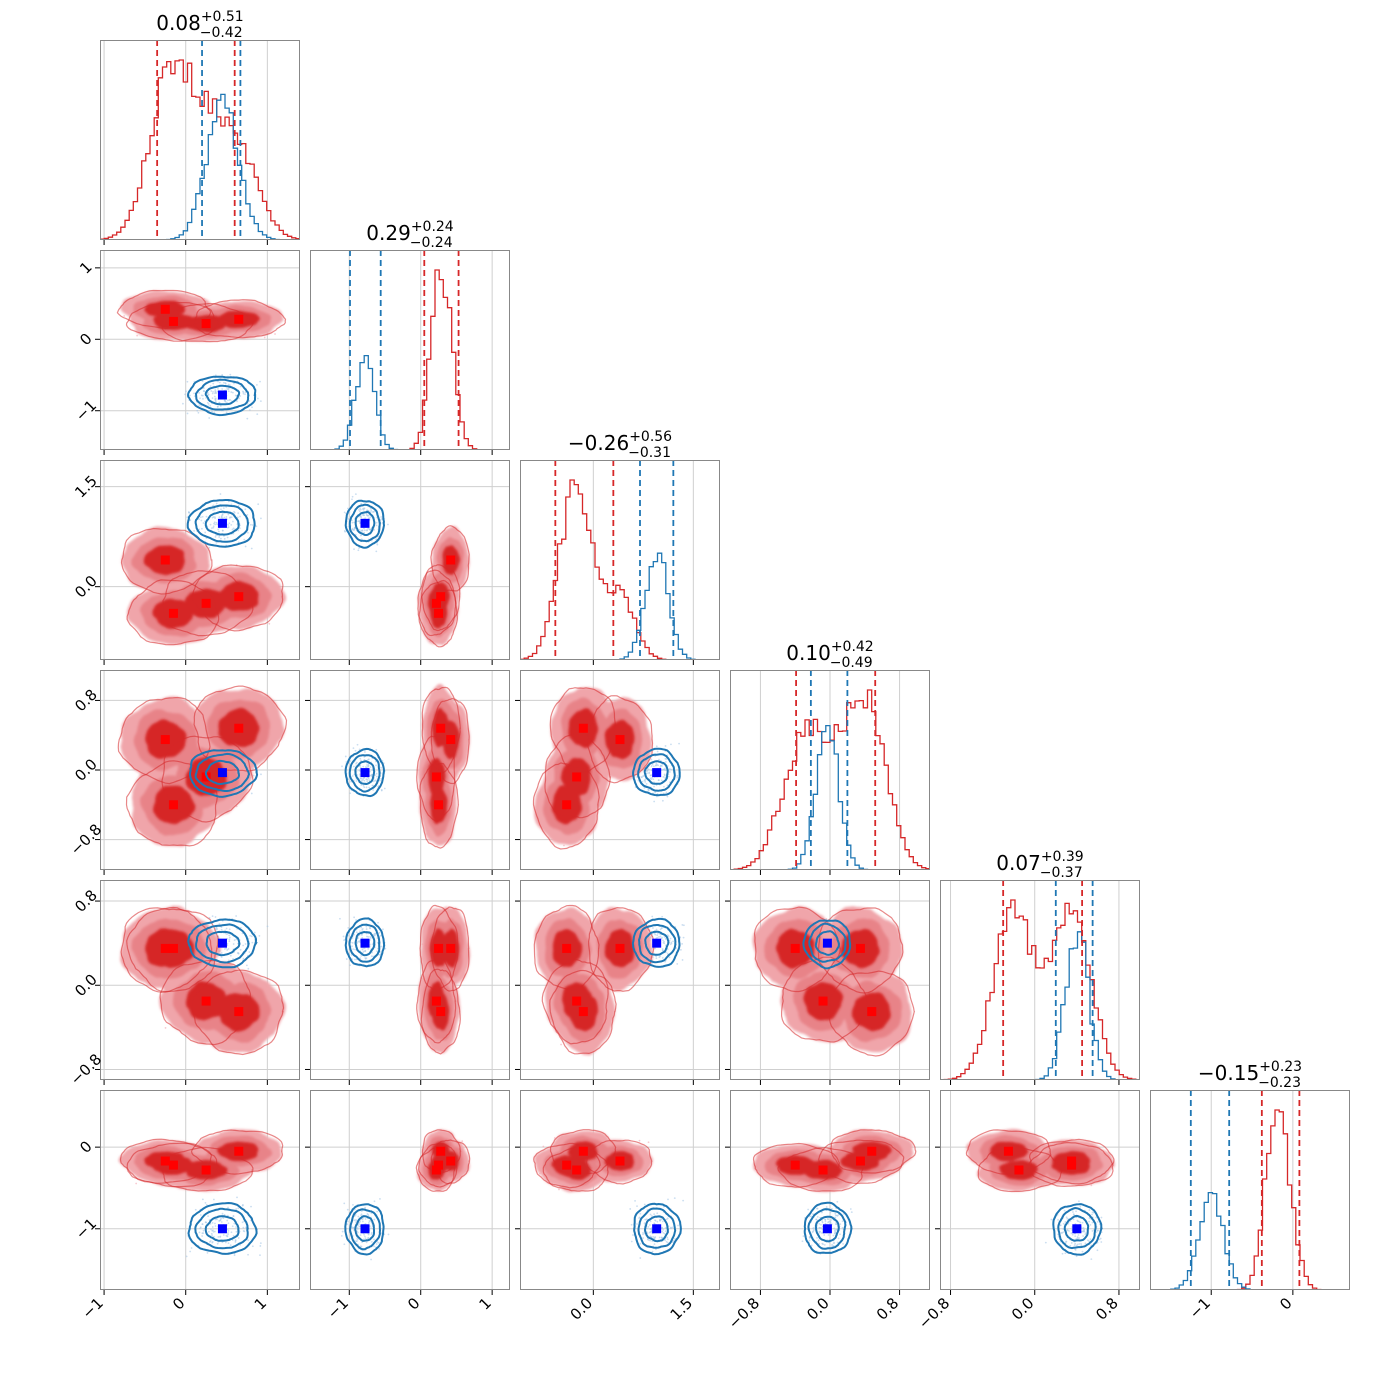 This screenshot has height=1390, width=1390. What do you see at coordinates (85, 267) in the screenshot?
I see `y-tick-label: 1` at bounding box center [85, 267].